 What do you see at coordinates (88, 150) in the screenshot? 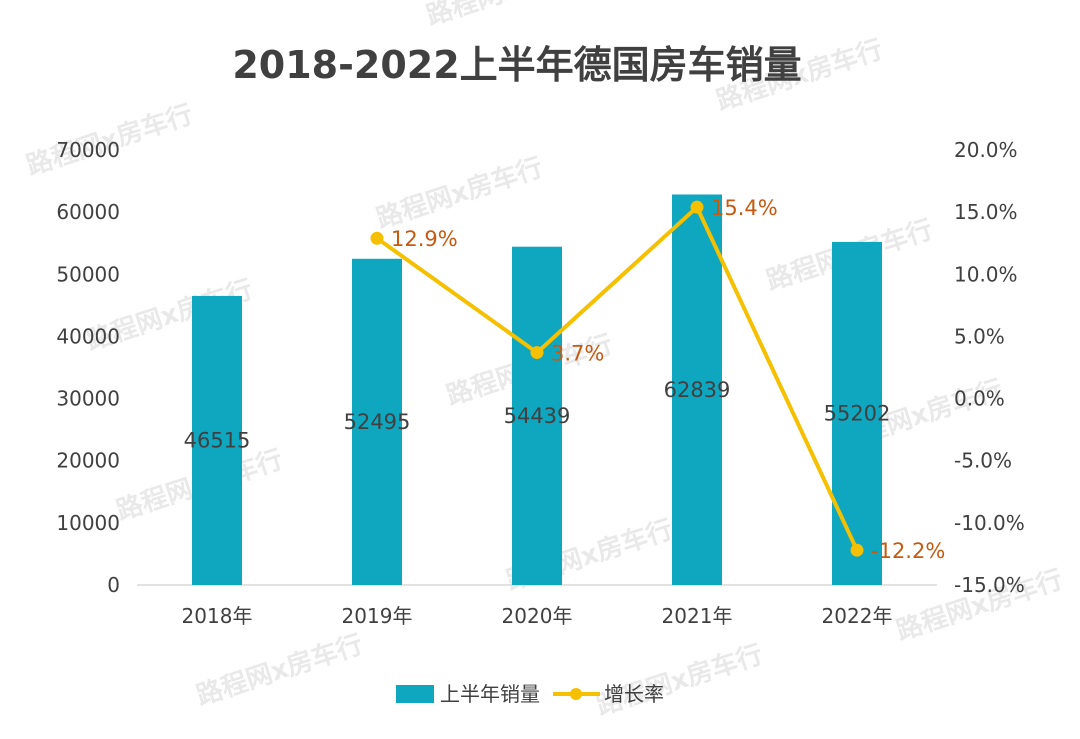
I see `left-tick-label: 70000` at bounding box center [88, 150].